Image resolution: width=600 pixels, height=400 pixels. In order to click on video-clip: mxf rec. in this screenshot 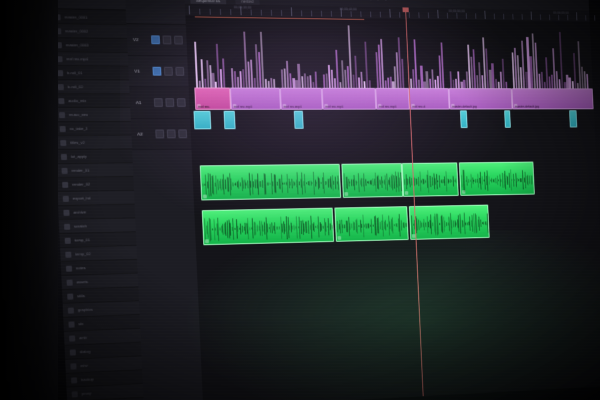, I will do `click(213, 98)`.